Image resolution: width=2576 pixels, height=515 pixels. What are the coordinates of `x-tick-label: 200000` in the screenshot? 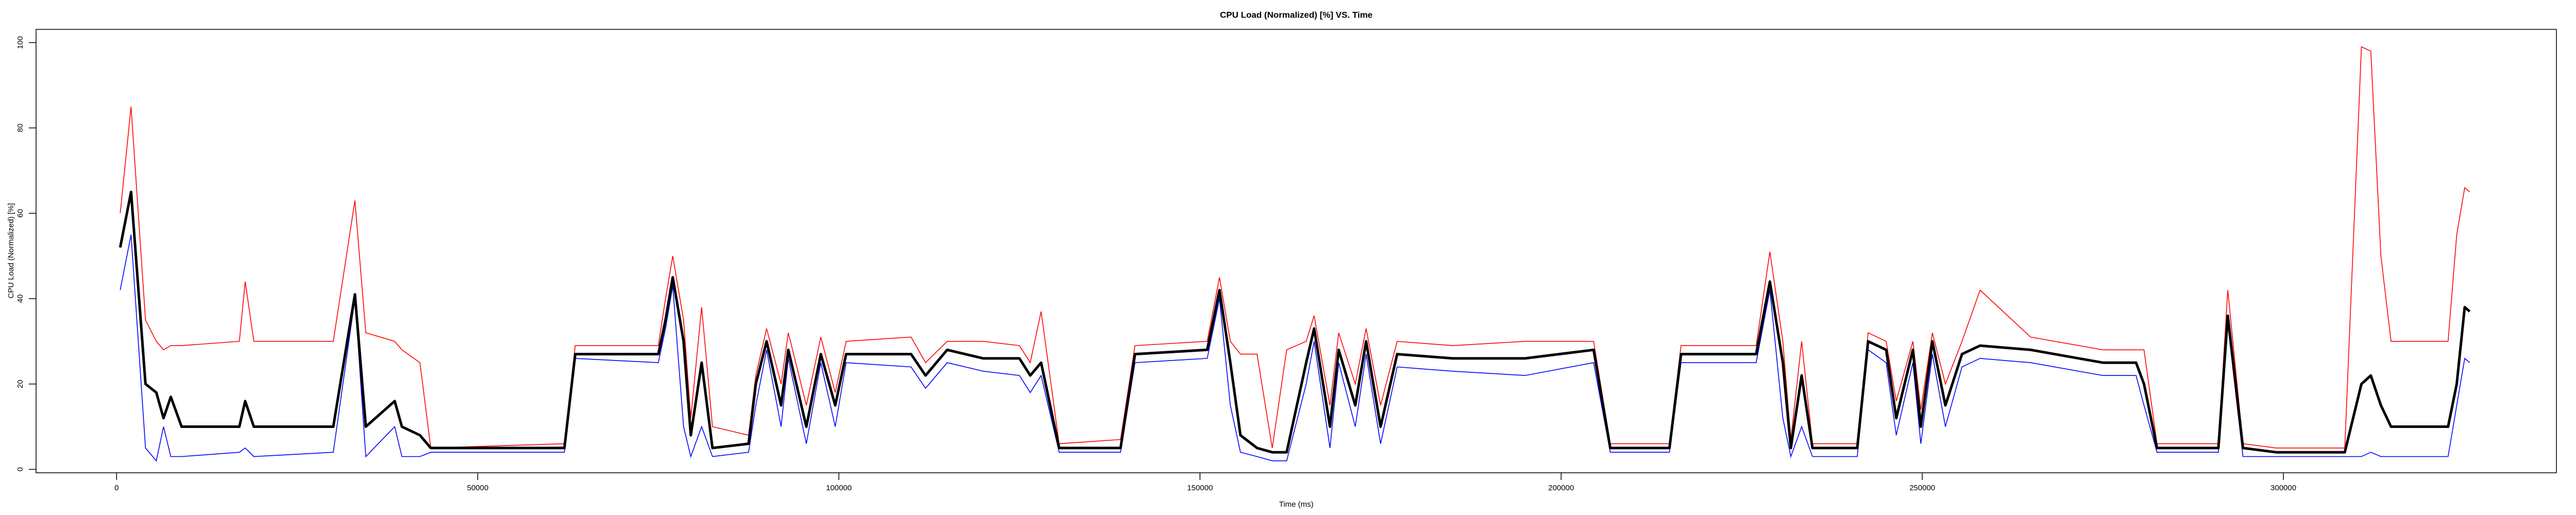 It's located at (1561, 488).